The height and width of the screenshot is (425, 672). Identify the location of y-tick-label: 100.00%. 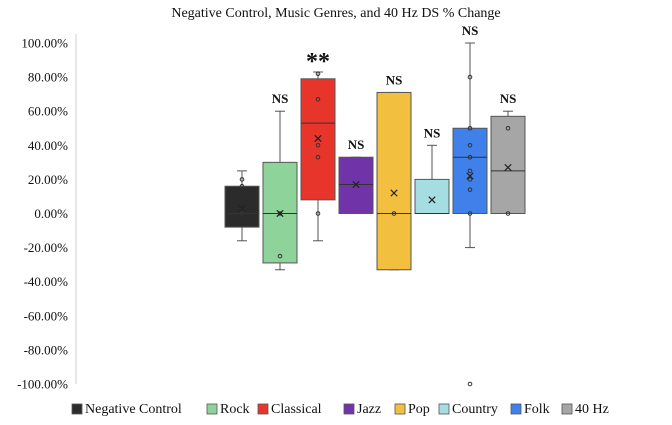
(44, 43).